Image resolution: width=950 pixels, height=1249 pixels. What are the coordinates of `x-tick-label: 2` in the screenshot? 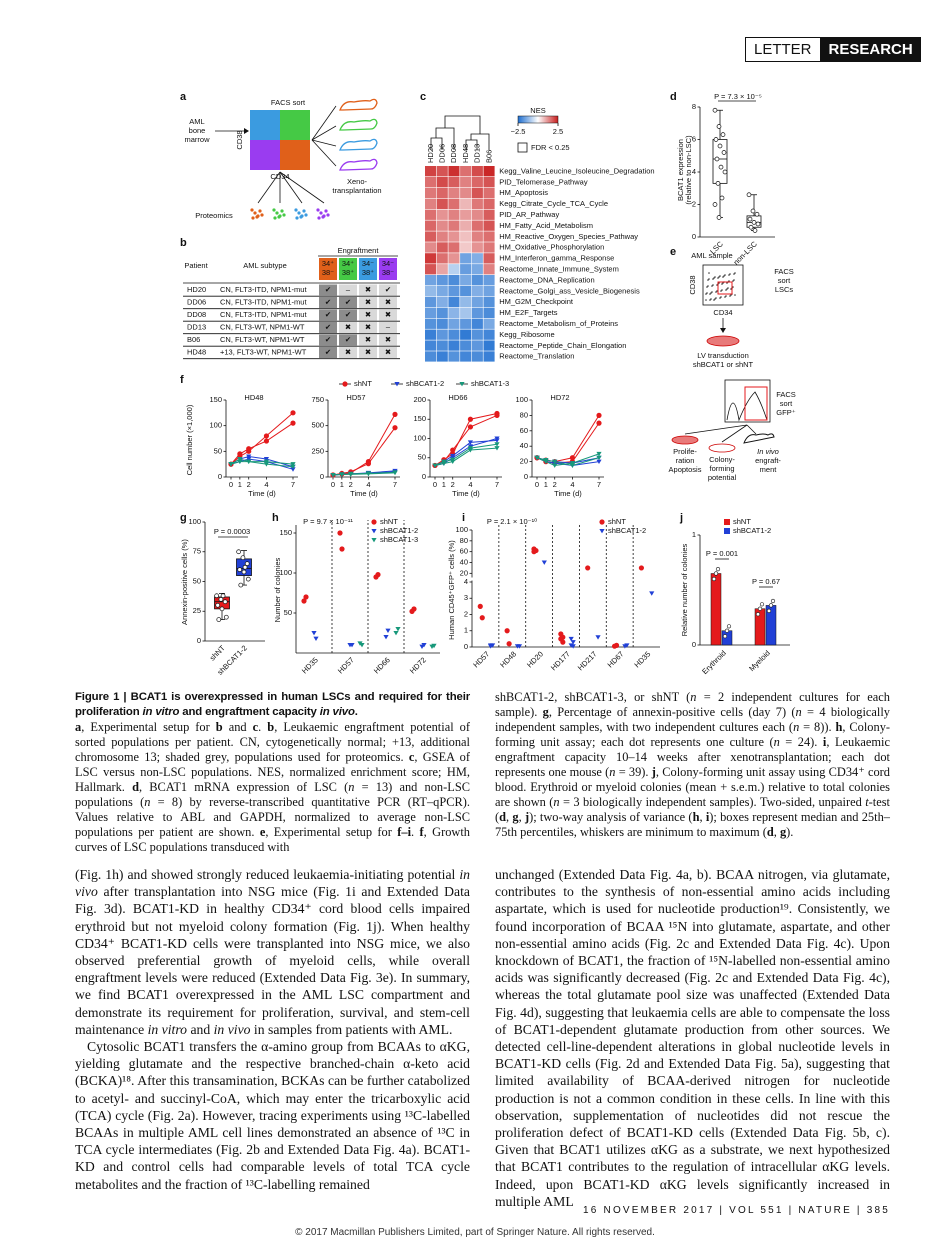 It's located at (351, 484).